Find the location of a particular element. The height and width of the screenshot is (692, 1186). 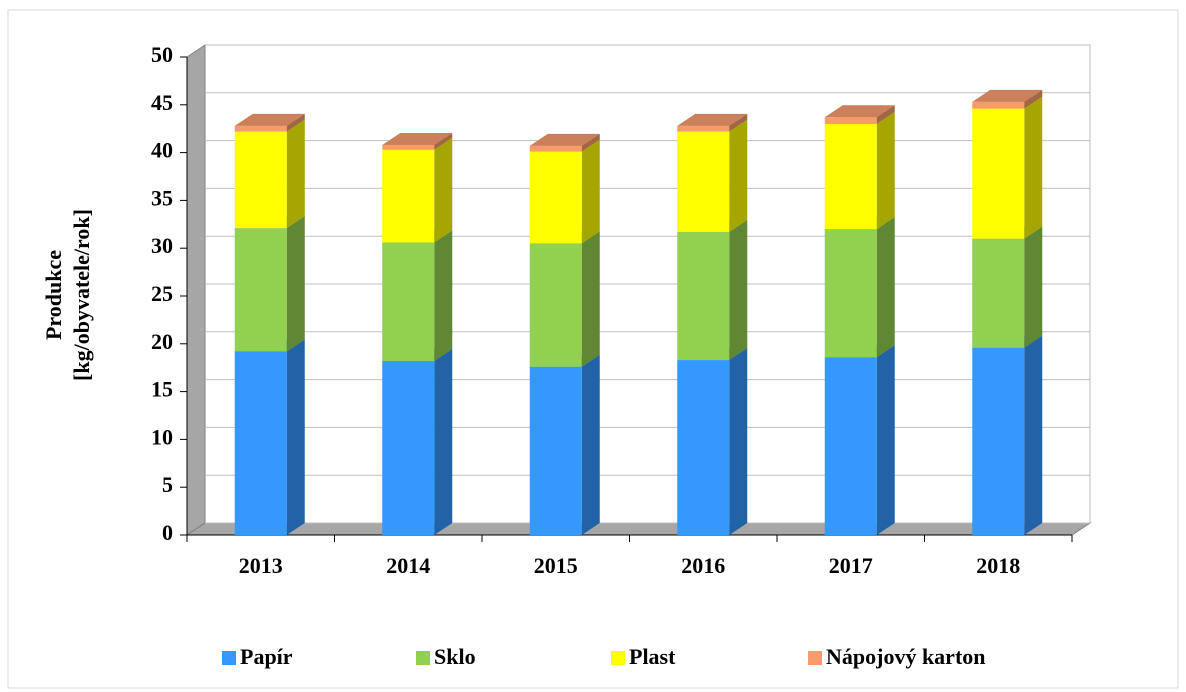

y-tick-label: 35 is located at coordinates (162, 197).